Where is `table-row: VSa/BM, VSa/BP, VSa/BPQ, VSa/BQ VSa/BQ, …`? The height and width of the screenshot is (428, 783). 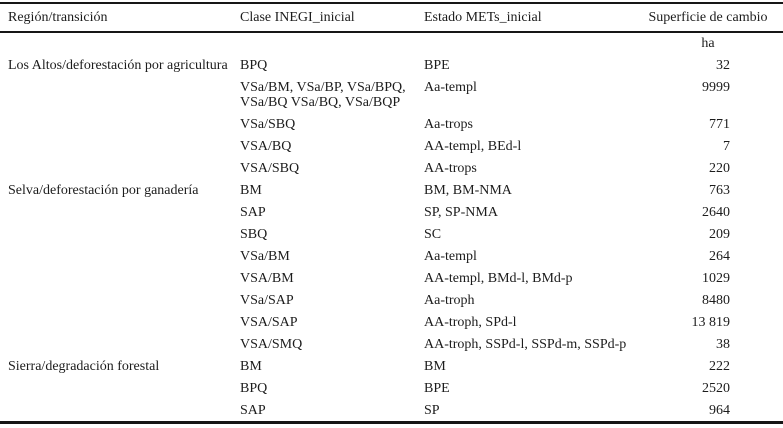
table-row: VSa/BM, VSa/BP, VSa/BPQ, VSa/BQ VSa/BQ, … is located at coordinates (391, 94).